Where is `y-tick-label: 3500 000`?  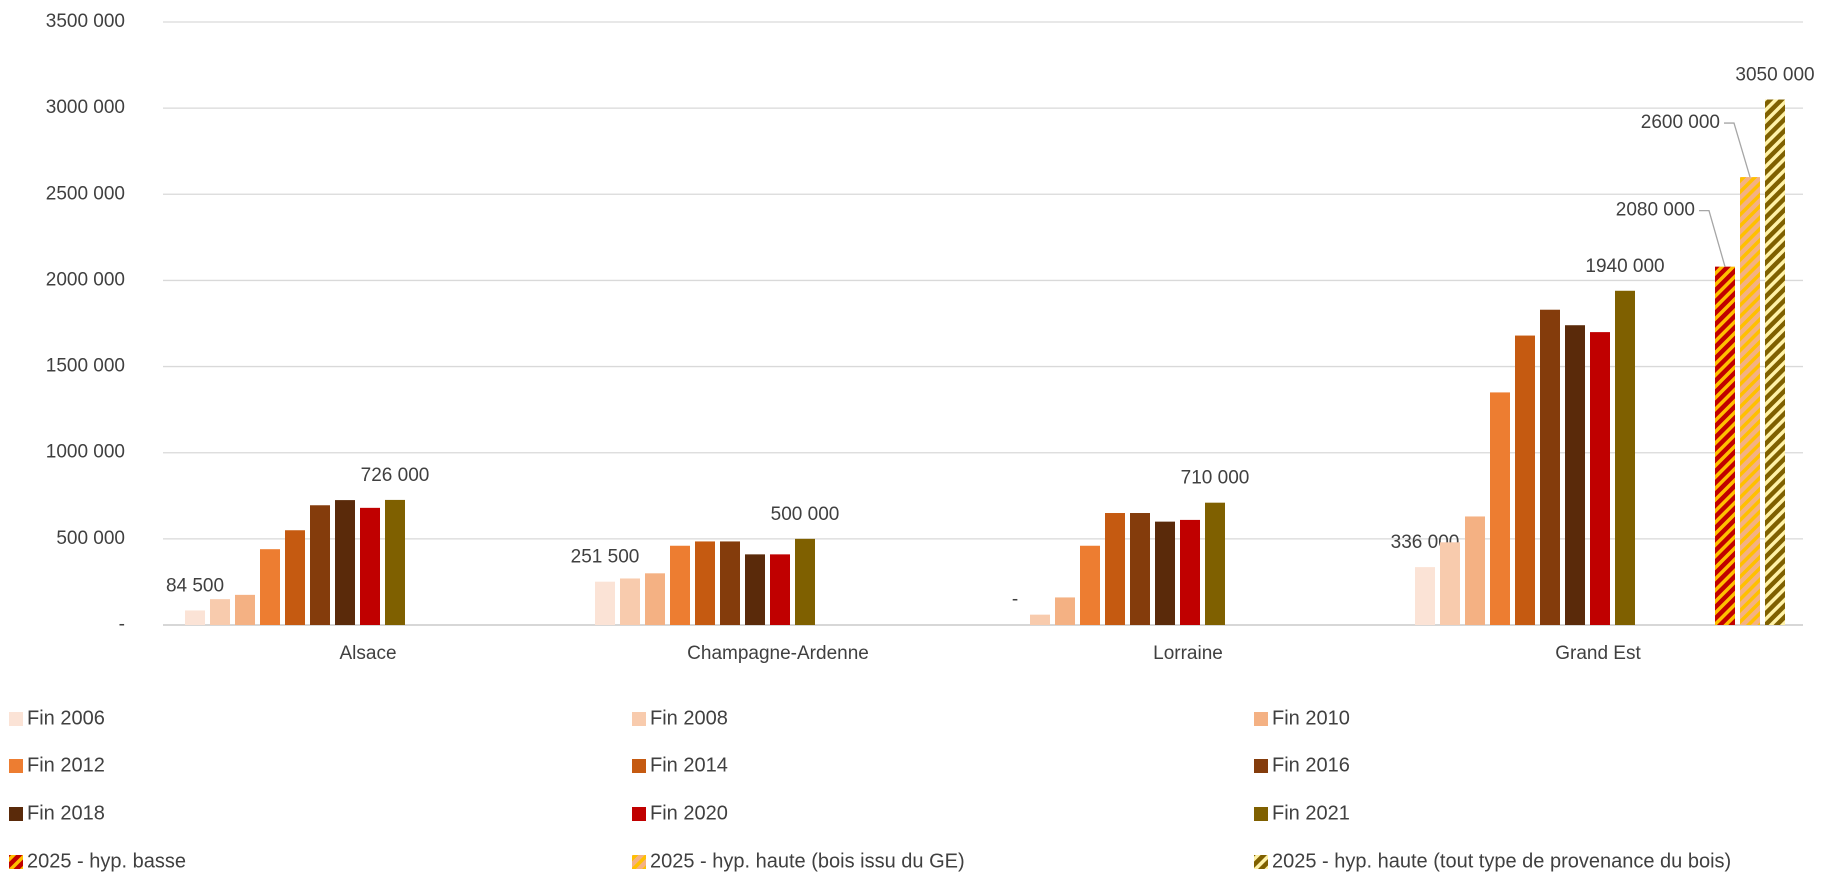
y-tick-label: 3500 000 is located at coordinates (85, 21).